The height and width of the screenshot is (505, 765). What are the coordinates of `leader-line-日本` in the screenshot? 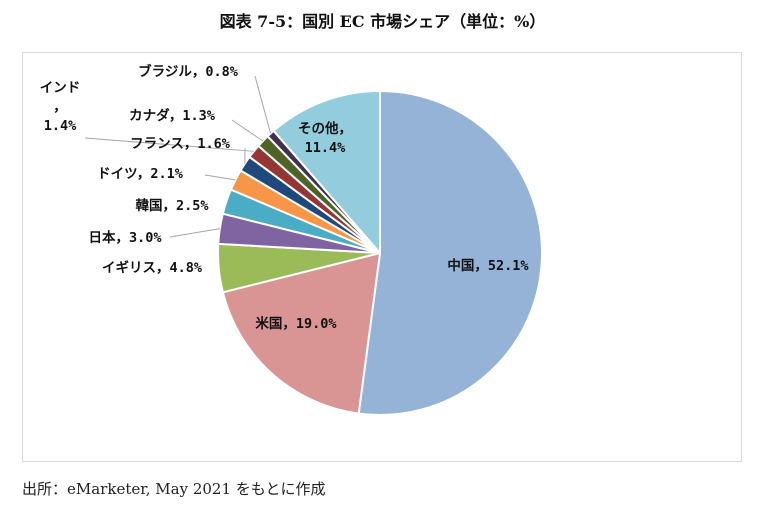 It's located at (194, 233).